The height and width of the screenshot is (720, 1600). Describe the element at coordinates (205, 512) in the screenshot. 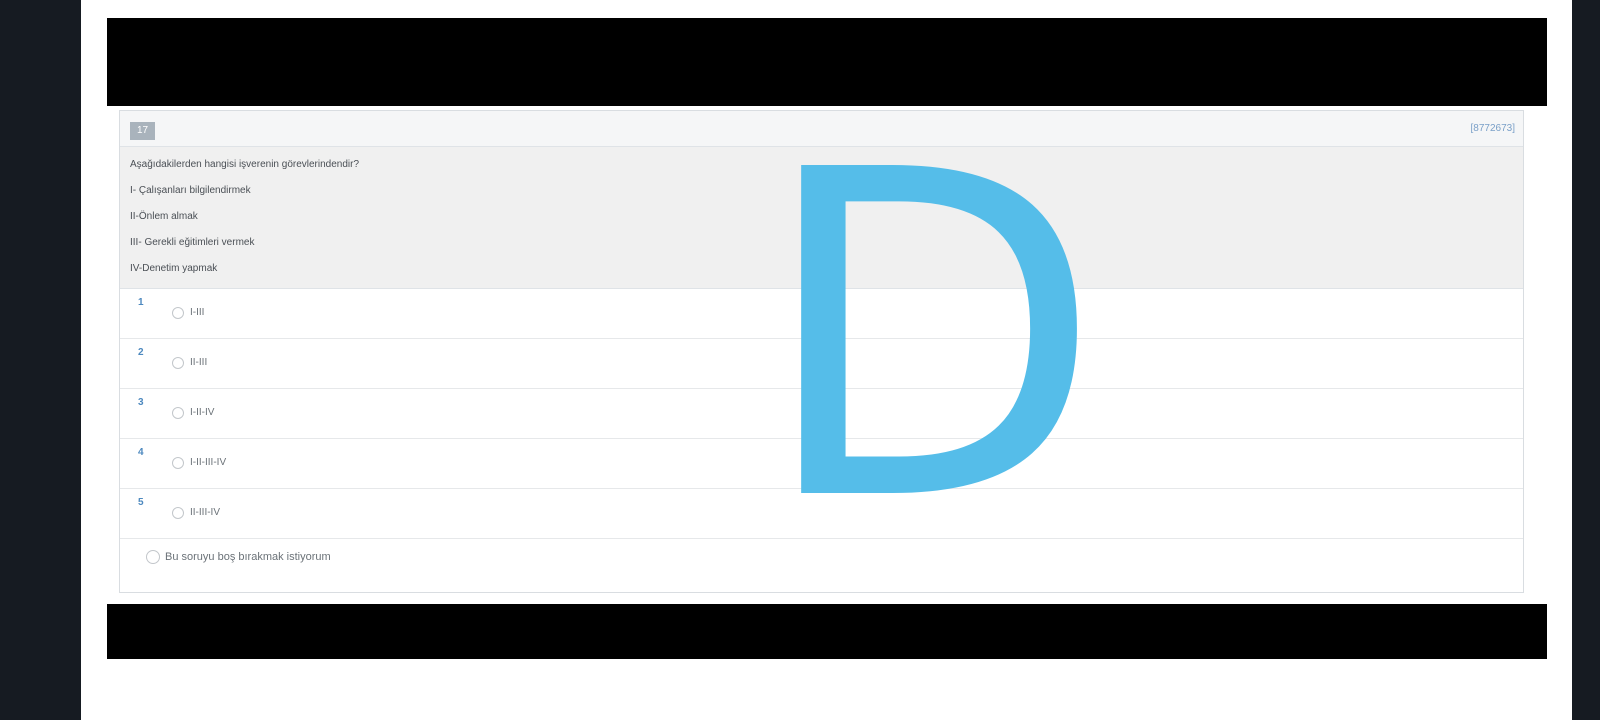

I see `option-label: II-III-IV` at that location.